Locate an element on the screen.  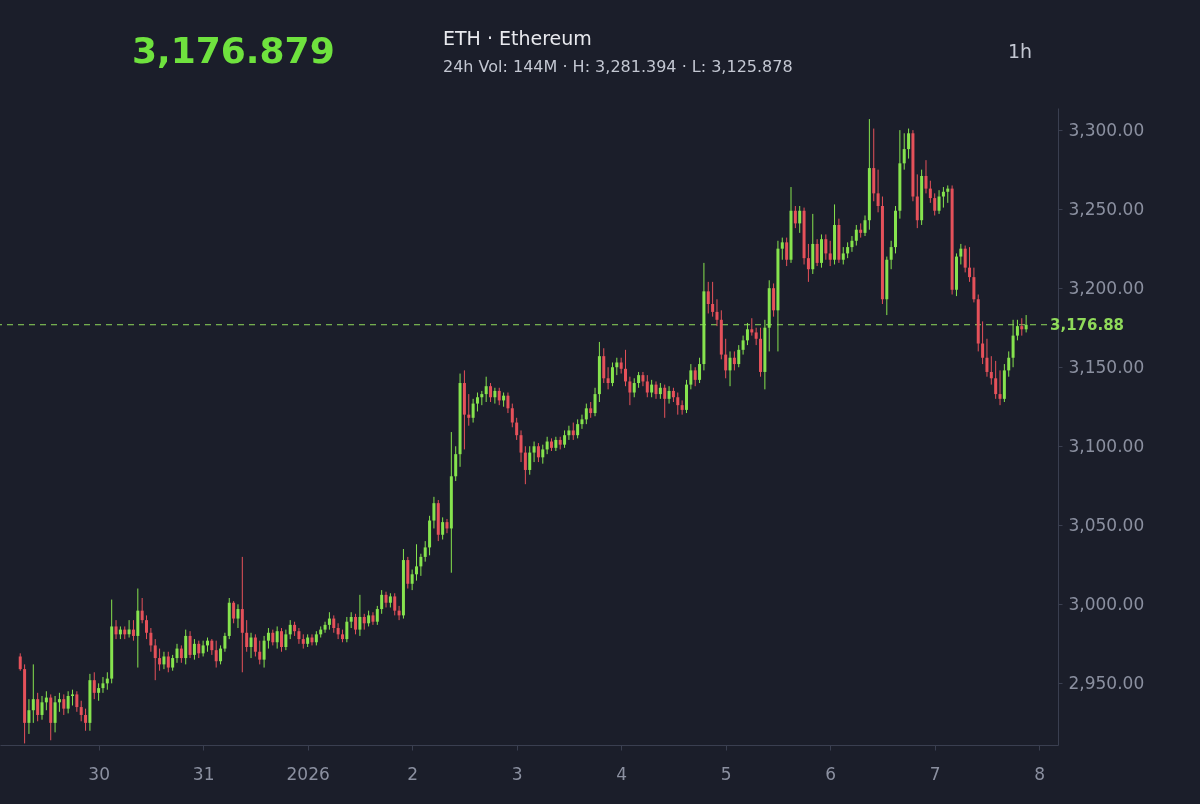
x-tick-label: 31 is located at coordinates (203, 773).